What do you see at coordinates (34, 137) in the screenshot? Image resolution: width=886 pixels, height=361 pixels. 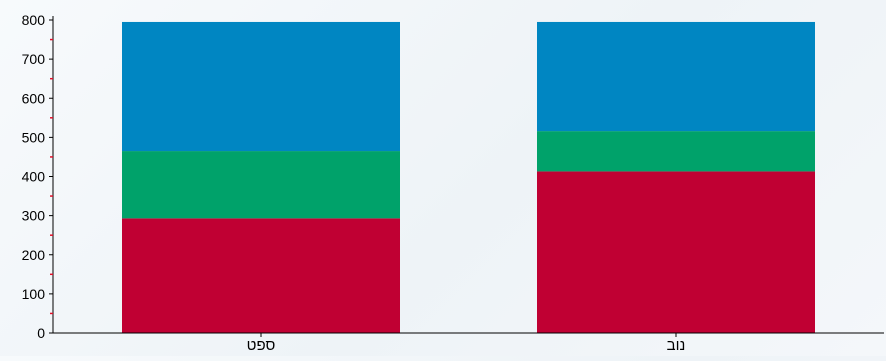 I see `y-tick-label: 500` at bounding box center [34, 137].